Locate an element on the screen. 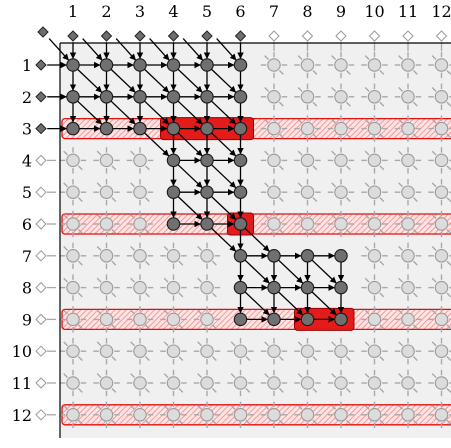 This screenshot has height=448, width=451. node-r2-c3 is located at coordinates (140, 97).